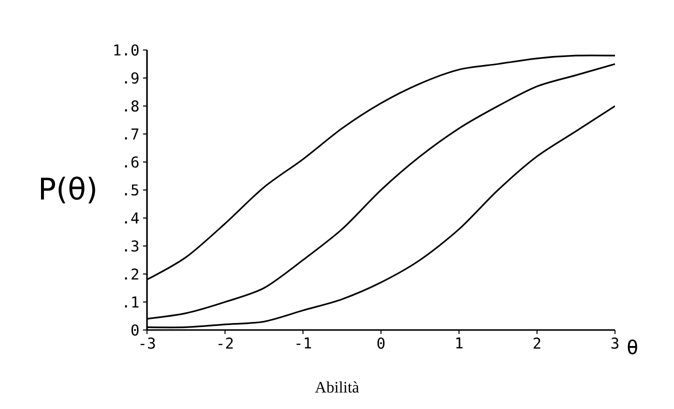 This screenshot has height=409, width=674. Describe the element at coordinates (131, 302) in the screenshot. I see `y-tick-label: .1` at that location.